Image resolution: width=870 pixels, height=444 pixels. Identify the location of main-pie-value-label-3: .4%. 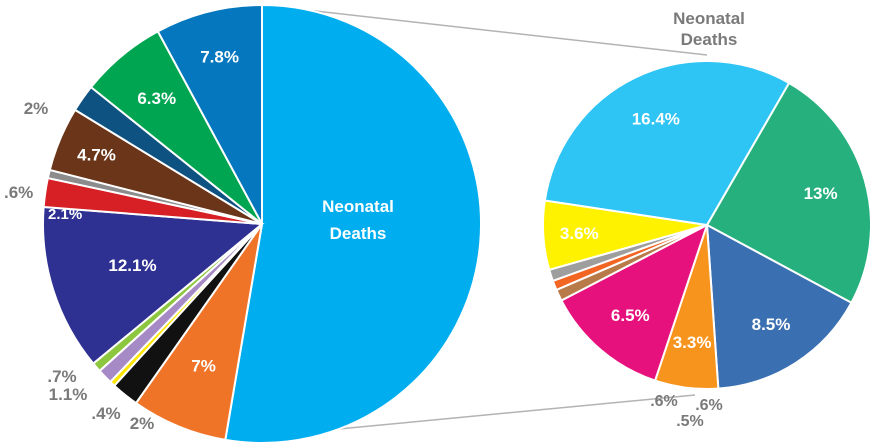
(105, 413).